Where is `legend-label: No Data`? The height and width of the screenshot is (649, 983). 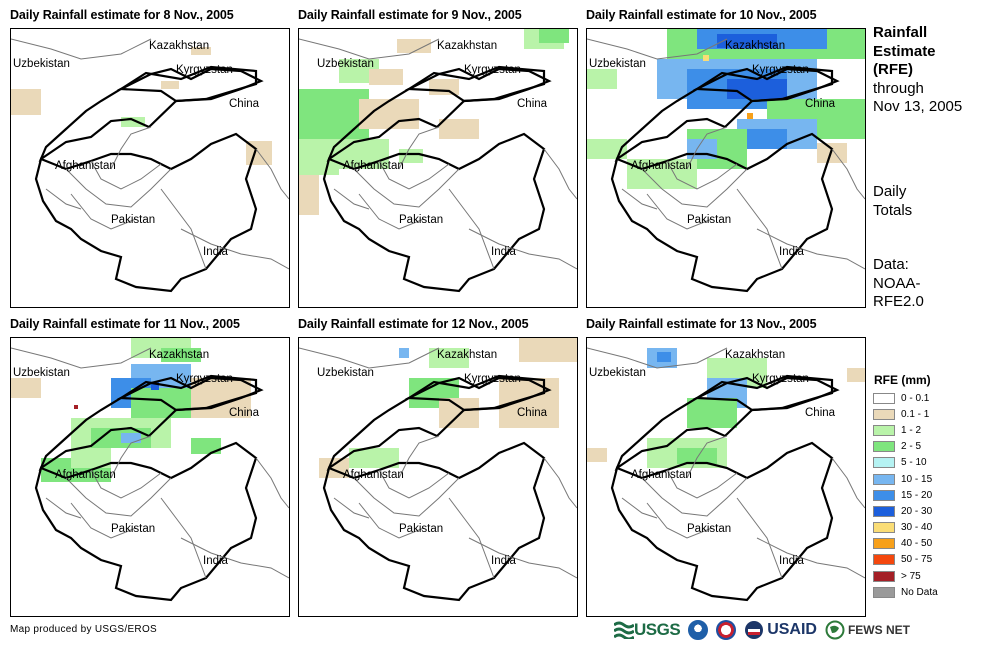
legend-label: No Data is located at coordinates (919, 592).